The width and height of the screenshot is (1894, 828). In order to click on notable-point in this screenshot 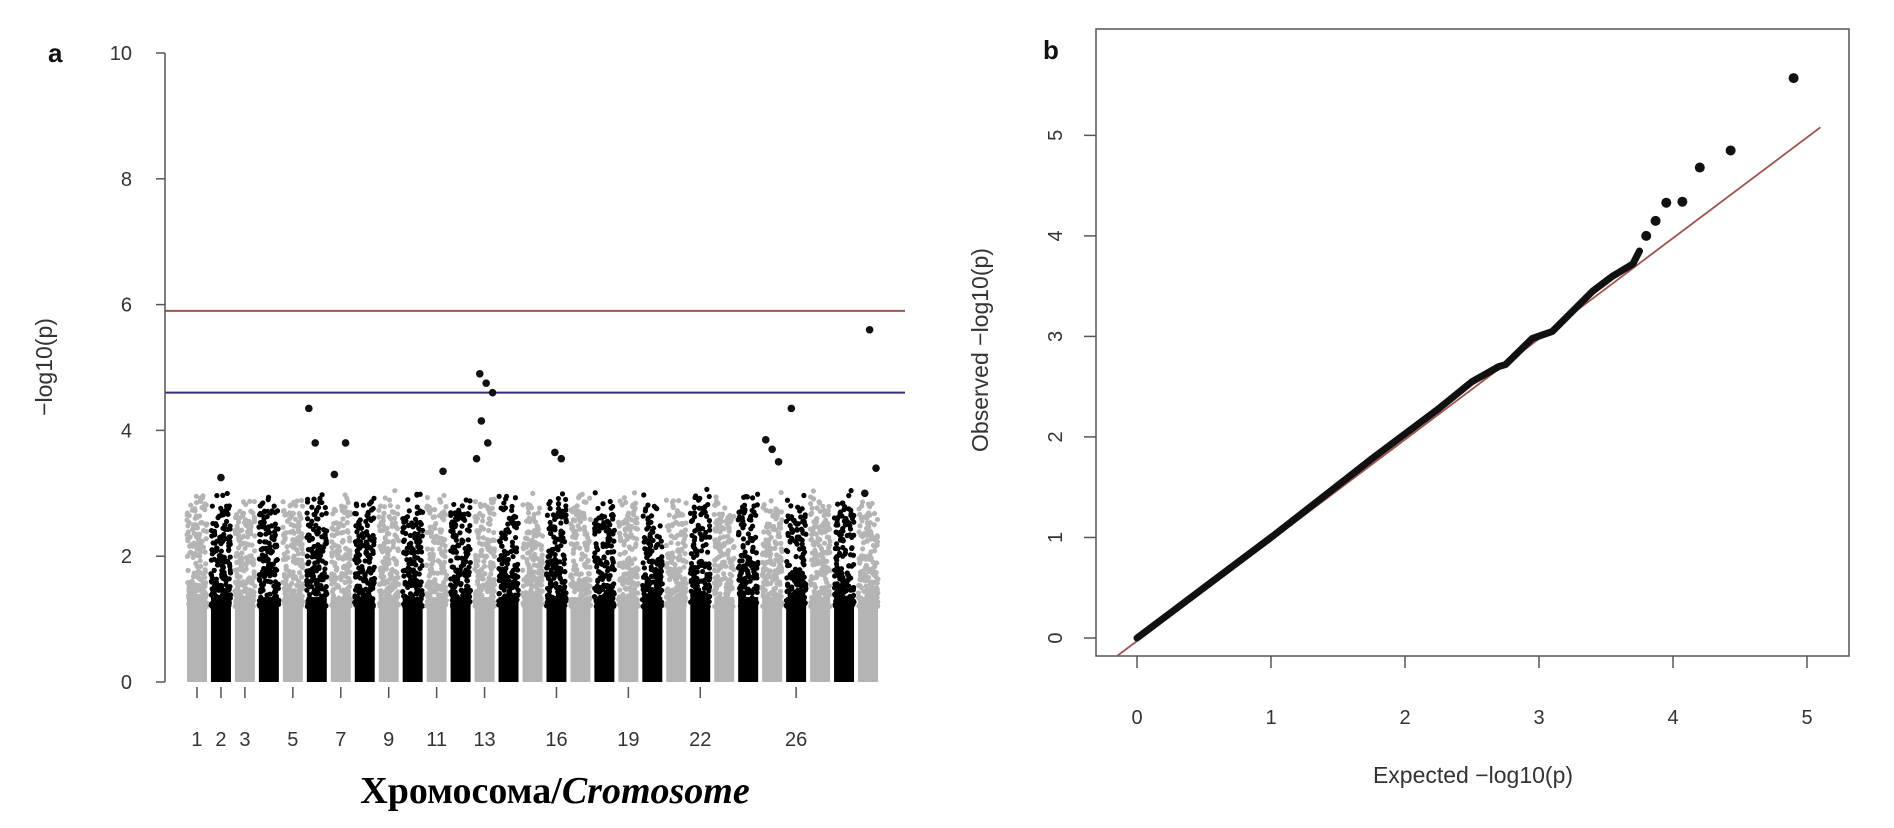, I will do `click(315, 443)`.